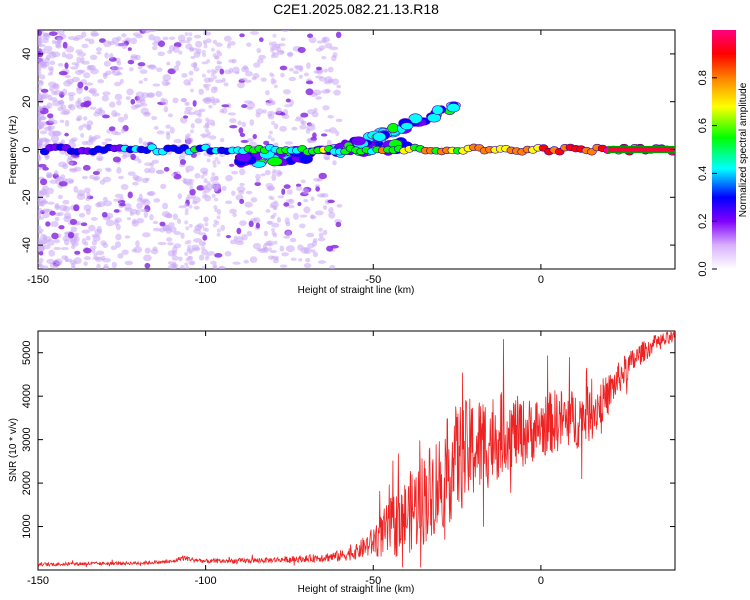 The height and width of the screenshot is (600, 750). Describe the element at coordinates (358, 141) in the screenshot. I see `branch-blob` at that location.